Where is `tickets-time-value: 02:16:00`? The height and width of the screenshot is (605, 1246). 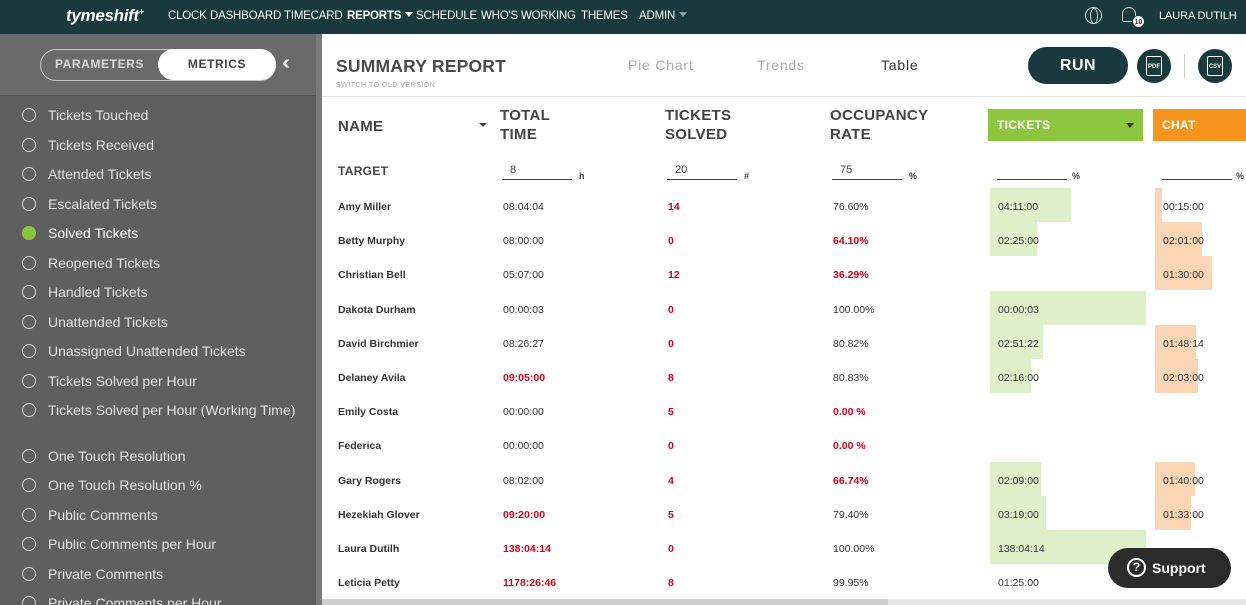
tickets-time-value: 02:16:00 is located at coordinates (1018, 378).